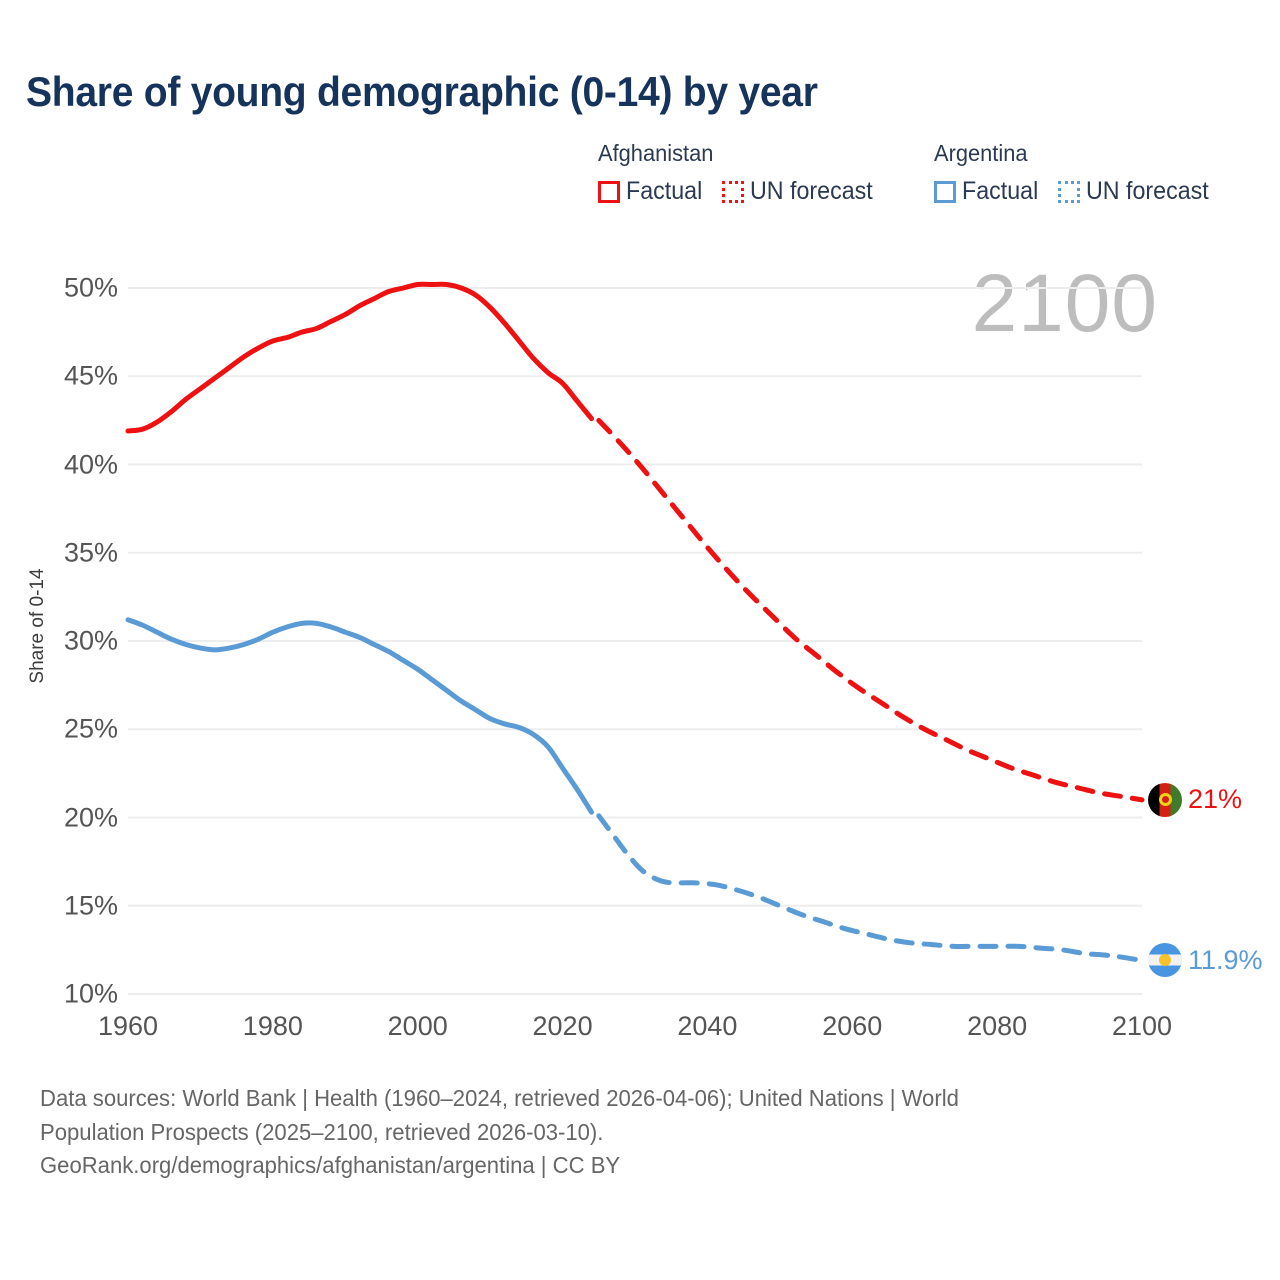 The width and height of the screenshot is (1280, 1280). Describe the element at coordinates (90, 464) in the screenshot. I see `y-tick-label: 40%` at that location.